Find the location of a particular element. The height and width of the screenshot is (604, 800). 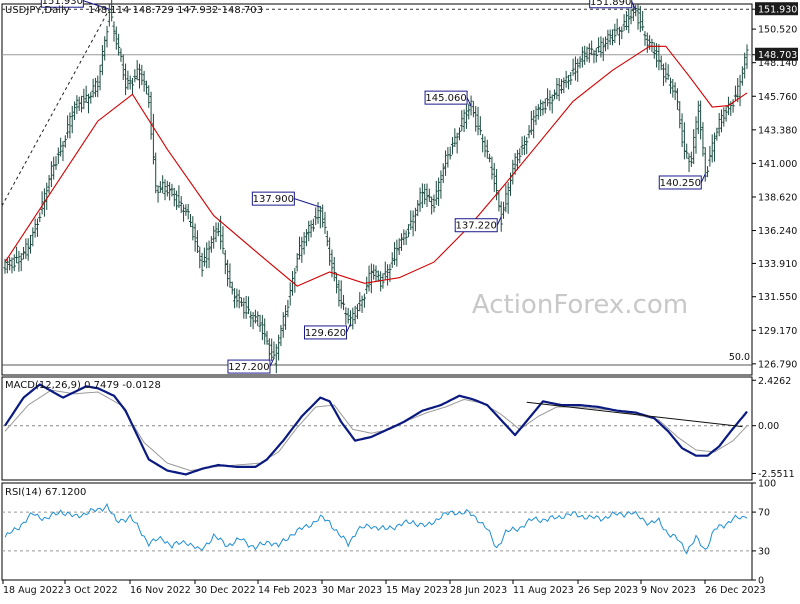

price-y-tick-label: 131.550 is located at coordinates (777, 297).